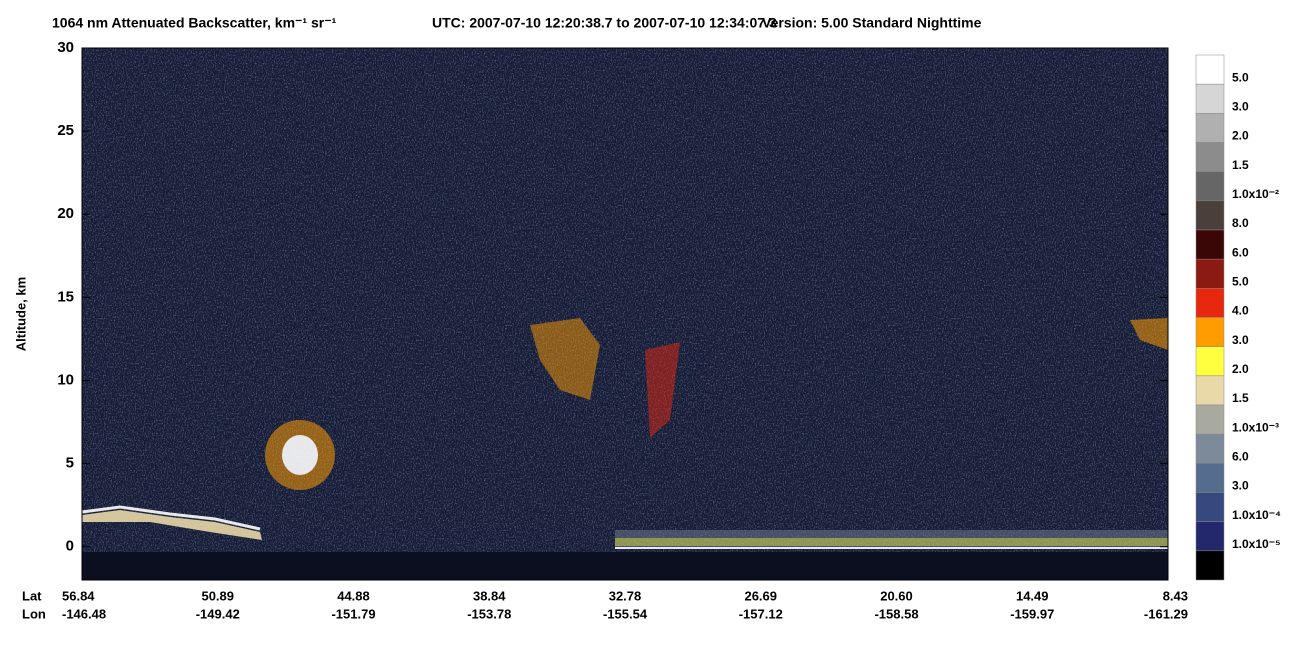 This screenshot has height=672, width=1300. What do you see at coordinates (872, 23) in the screenshot?
I see `version: Version: 5.00 Standard Nighttime` at bounding box center [872, 23].